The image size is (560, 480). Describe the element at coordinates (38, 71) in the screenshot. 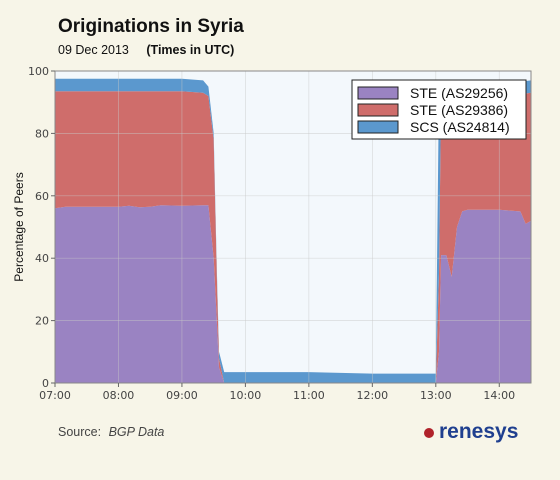

I see `y-tick-label: 100` at that location.